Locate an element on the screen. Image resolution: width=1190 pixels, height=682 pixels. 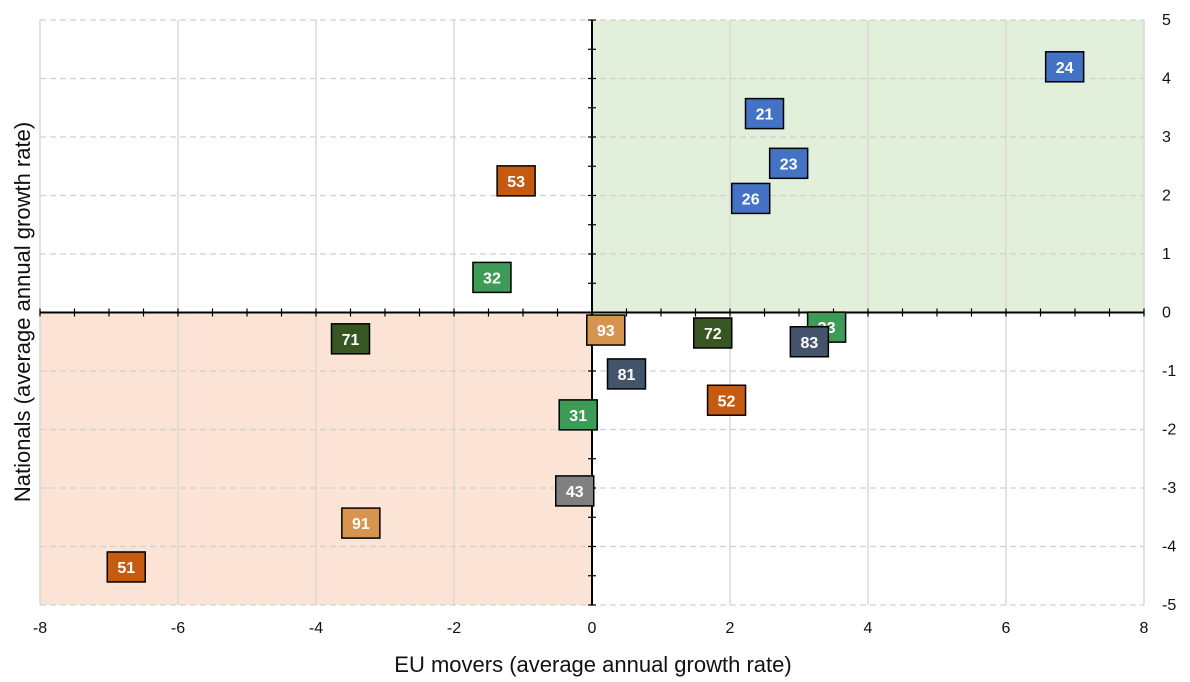
data-point: 31 is located at coordinates (578, 415).